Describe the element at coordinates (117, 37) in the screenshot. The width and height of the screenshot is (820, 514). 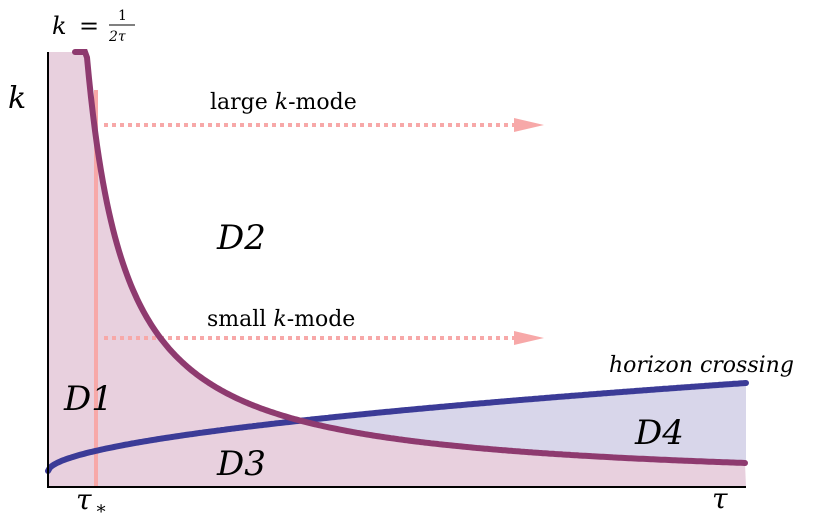
I see `formula-denominator: 2τ` at that location.